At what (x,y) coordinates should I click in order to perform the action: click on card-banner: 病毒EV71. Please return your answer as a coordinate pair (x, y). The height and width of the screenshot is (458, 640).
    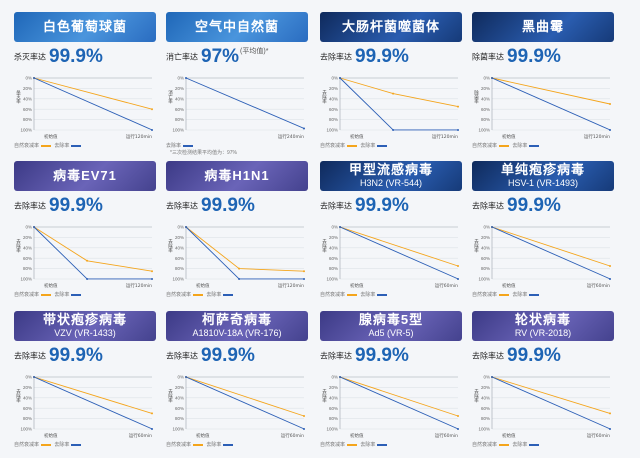
    Looking at the image, I should click on (85, 176).